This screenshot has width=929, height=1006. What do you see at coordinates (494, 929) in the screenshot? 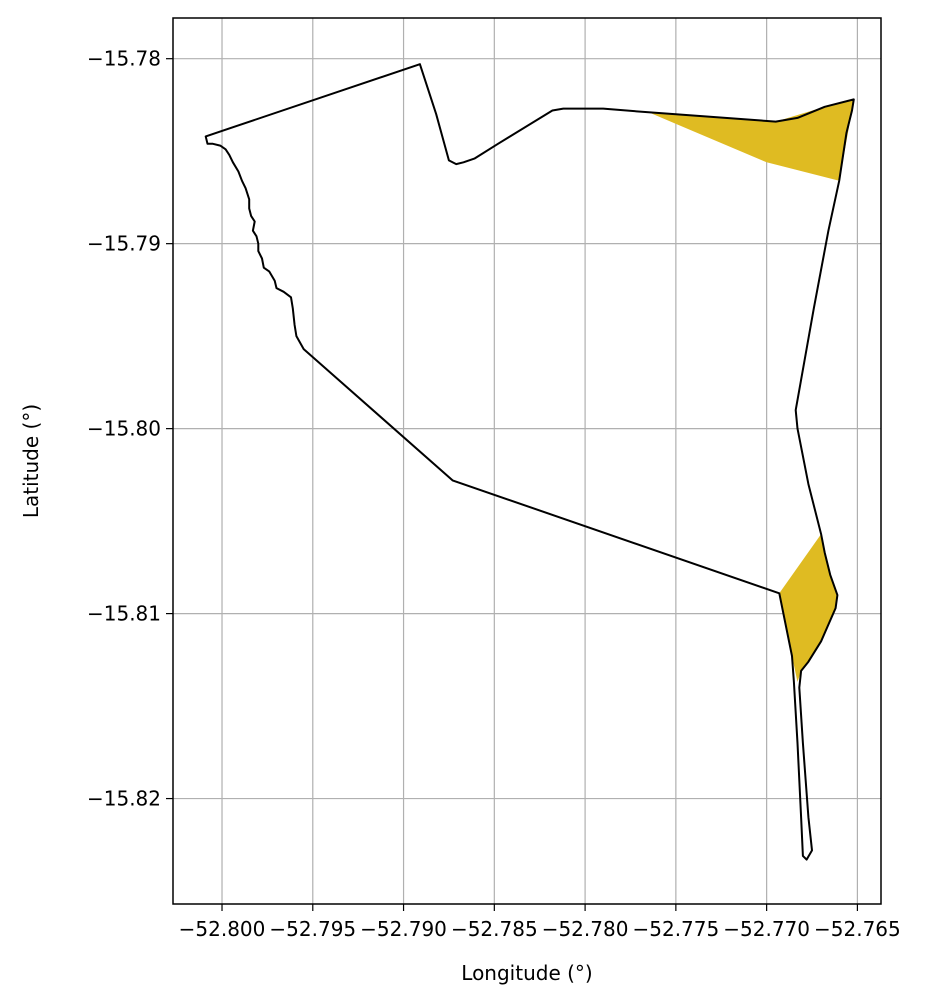
I see `x-tick-label: −52.785` at bounding box center [494, 929].